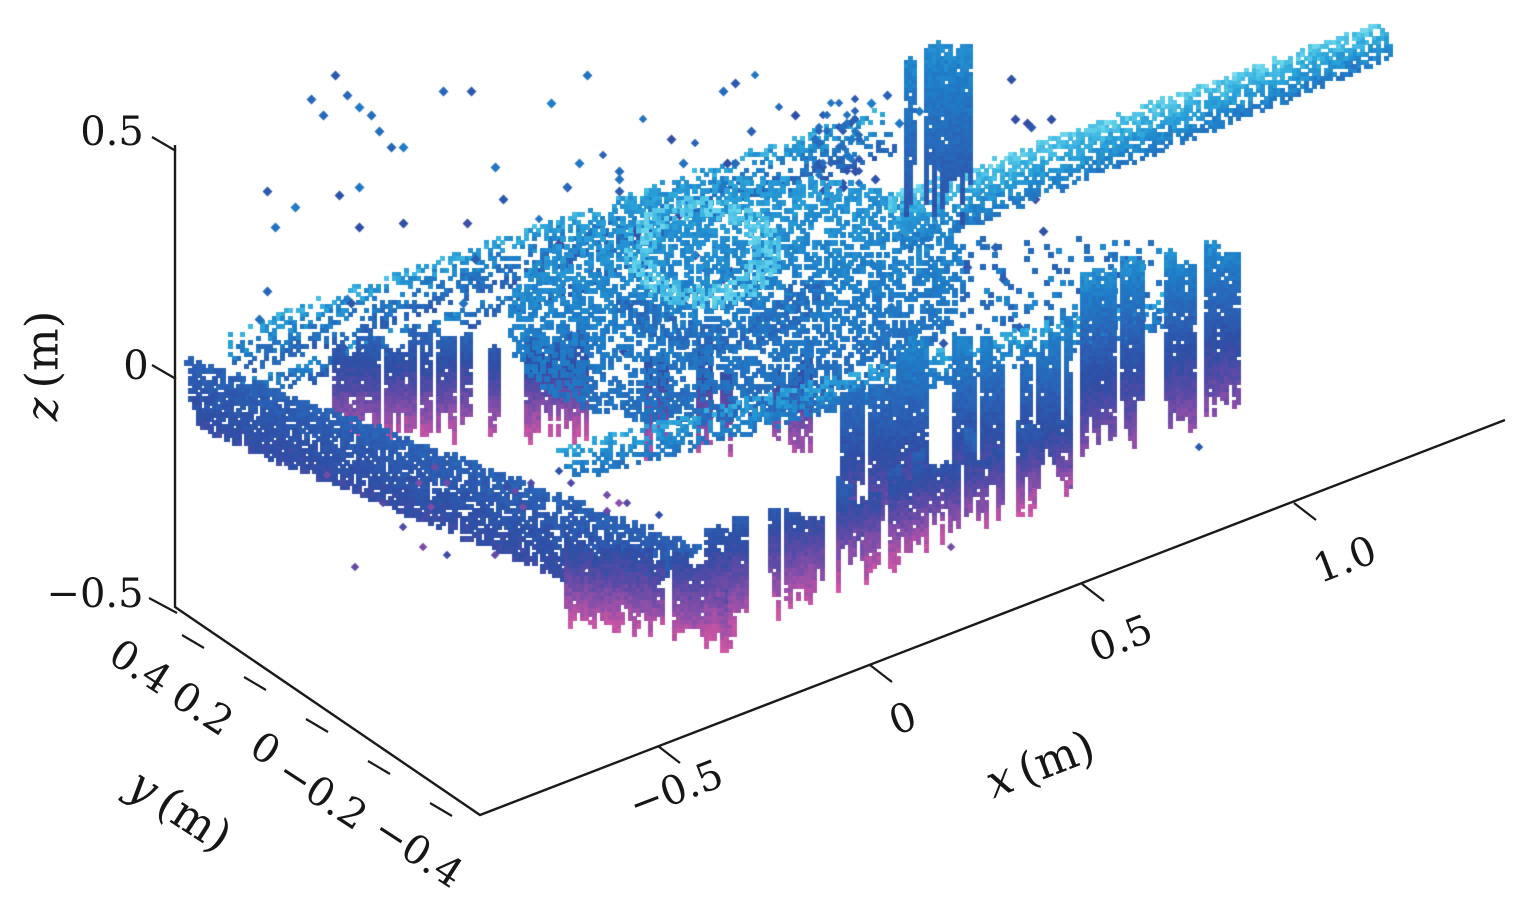 The width and height of the screenshot is (1534, 910). Describe the element at coordinates (136, 366) in the screenshot. I see `z-tick-label: 0` at that location.